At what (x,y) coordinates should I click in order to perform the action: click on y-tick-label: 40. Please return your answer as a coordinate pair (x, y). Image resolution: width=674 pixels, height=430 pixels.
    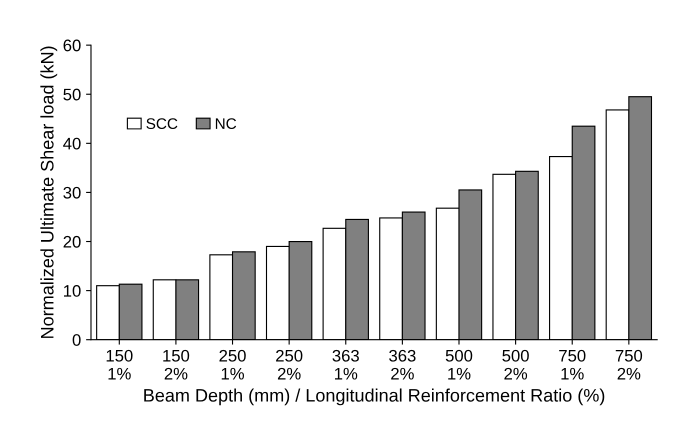
    Looking at the image, I should click on (72, 144).